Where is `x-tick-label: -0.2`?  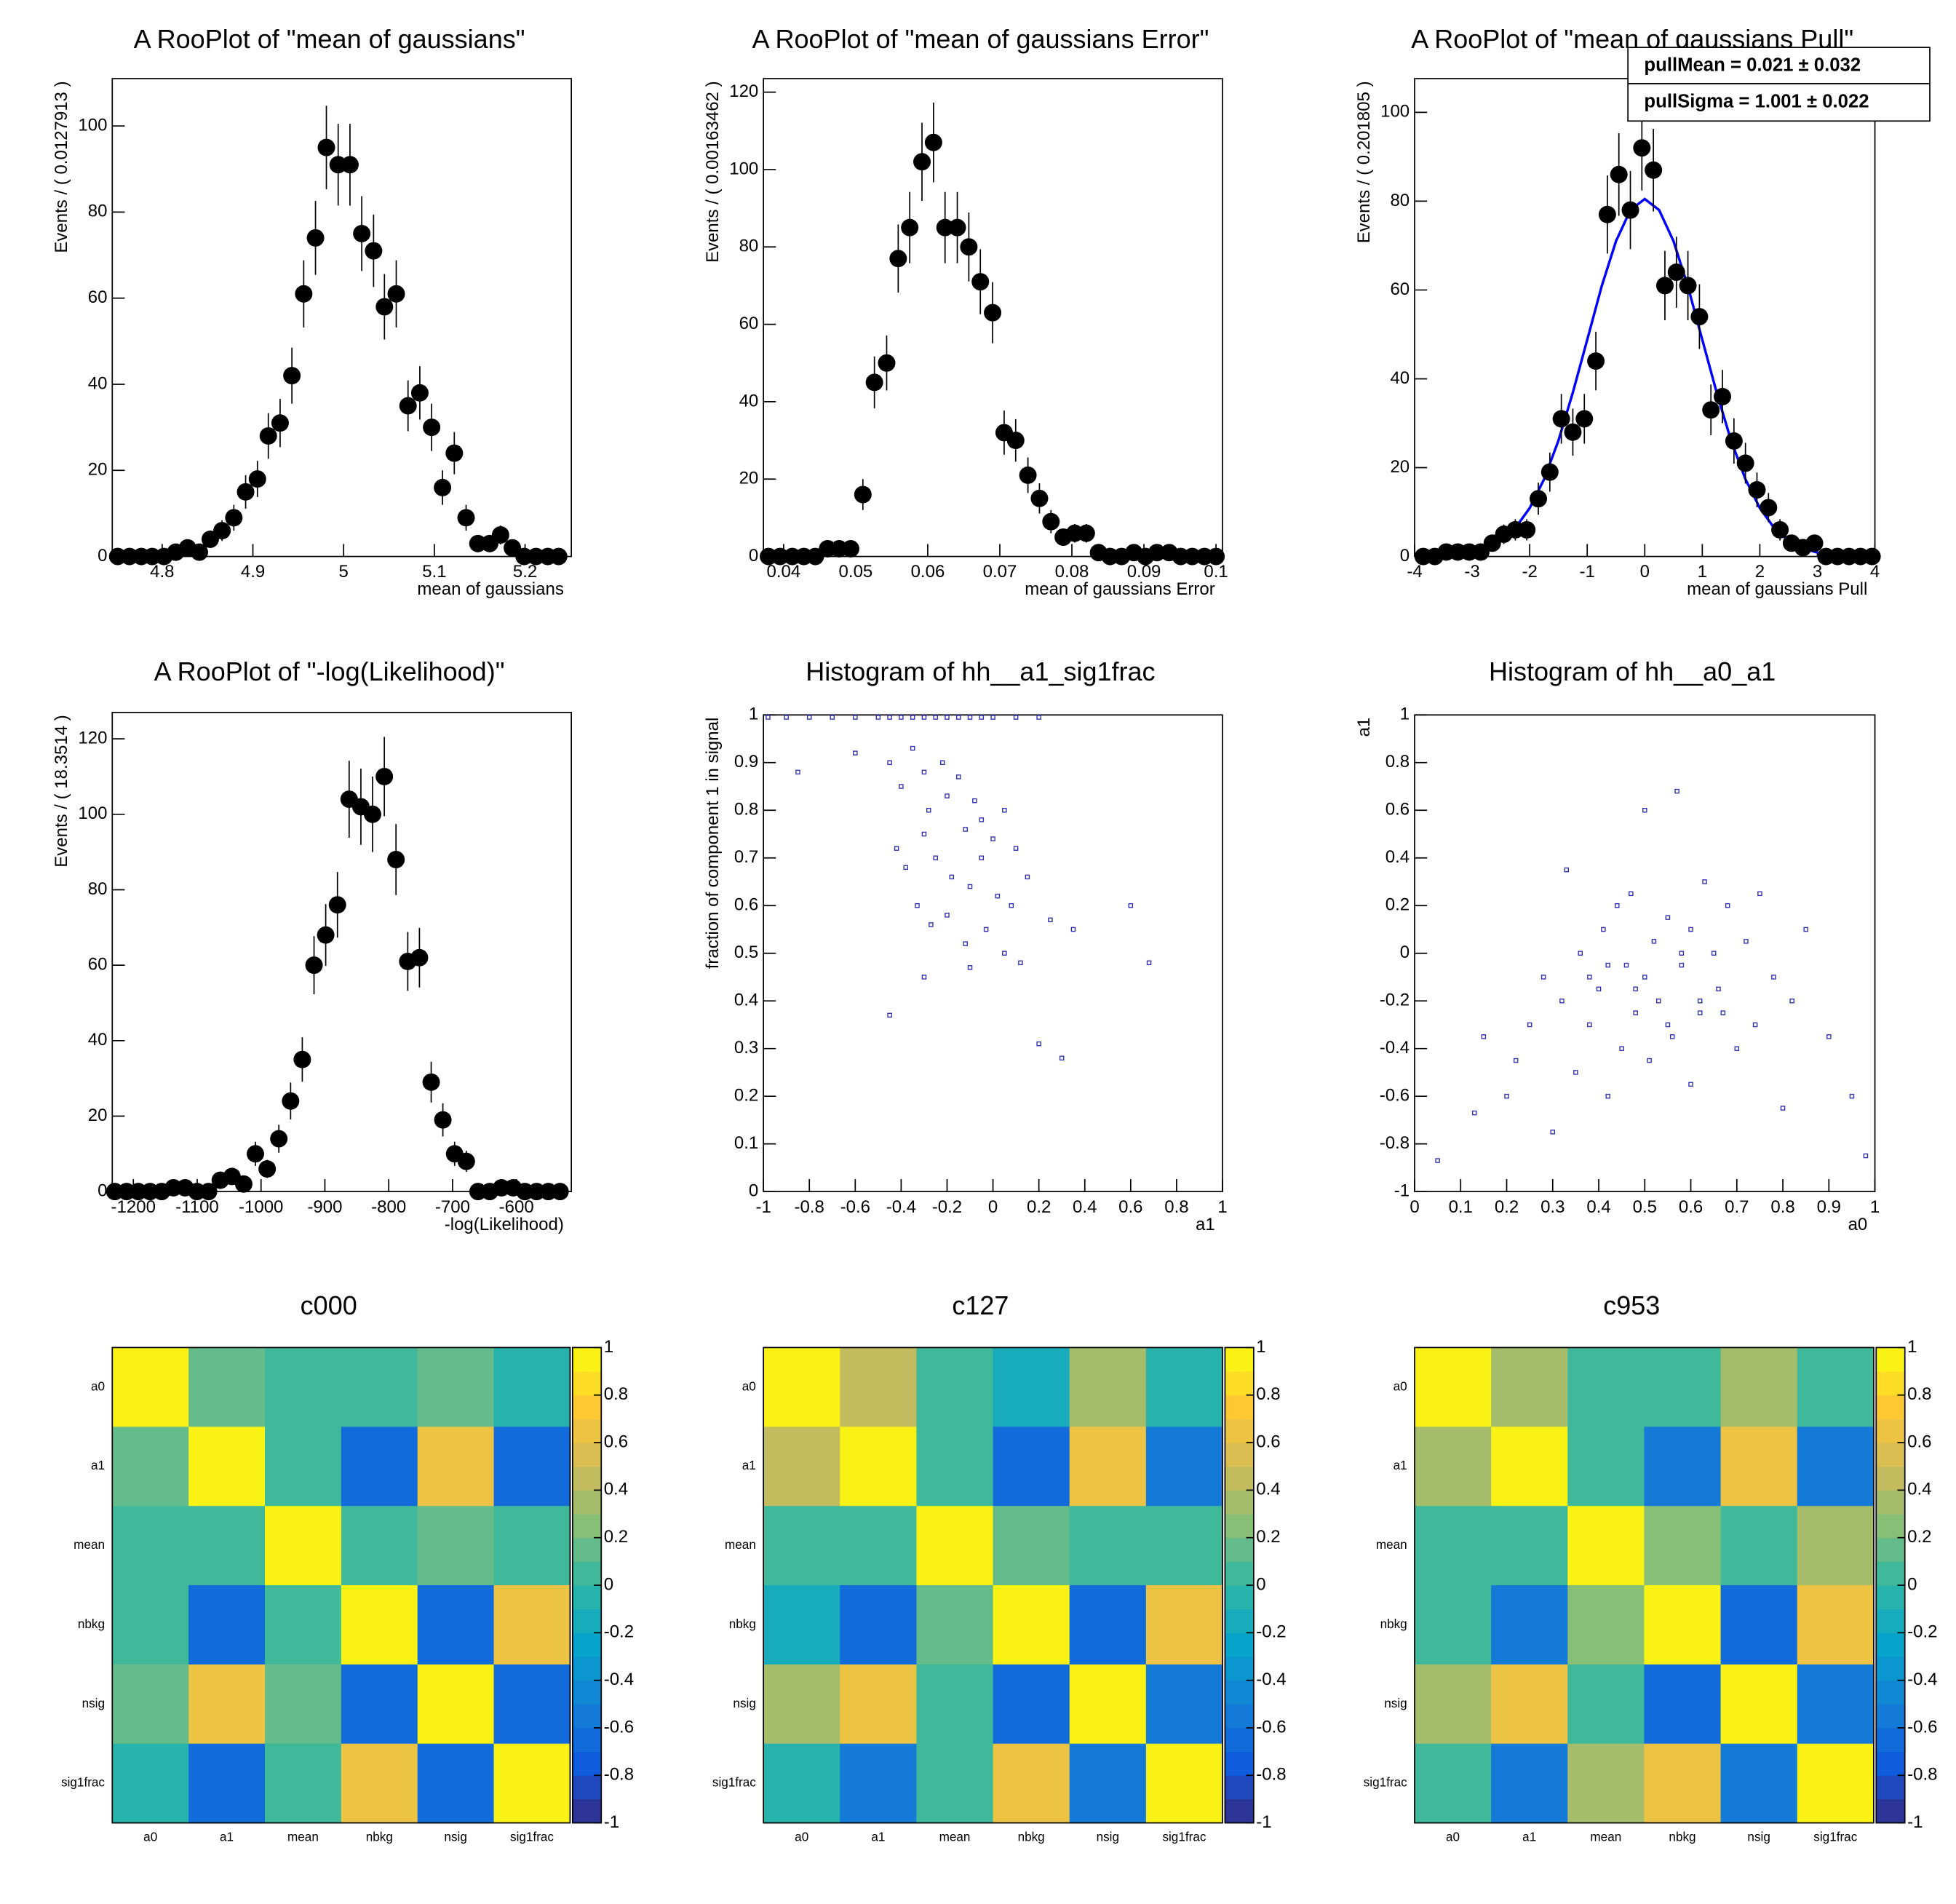
x-tick-label: -0.2 is located at coordinates (947, 1207).